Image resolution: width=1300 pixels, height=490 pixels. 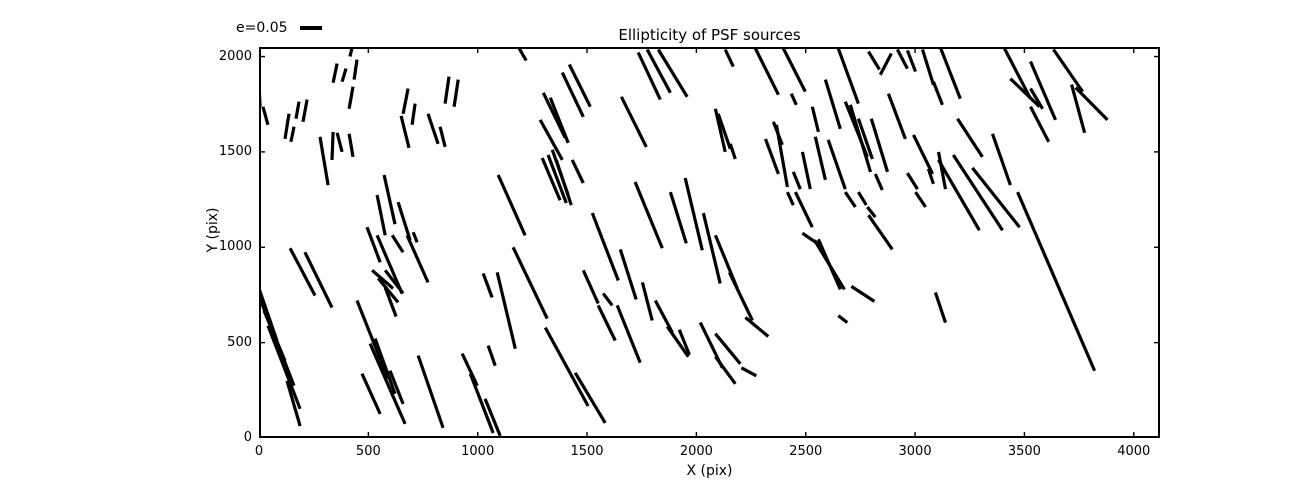 I want to click on y-tick-label: 1500, so click(x=235, y=151).